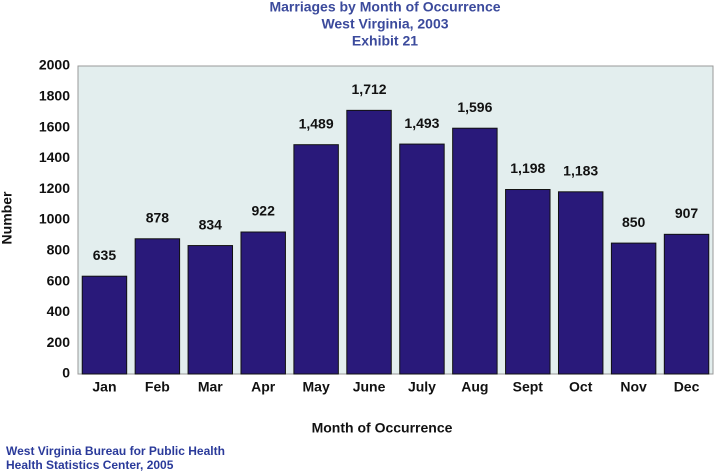 This screenshot has height=473, width=715. What do you see at coordinates (369, 387) in the screenshot?
I see `x-tick-label: June` at bounding box center [369, 387].